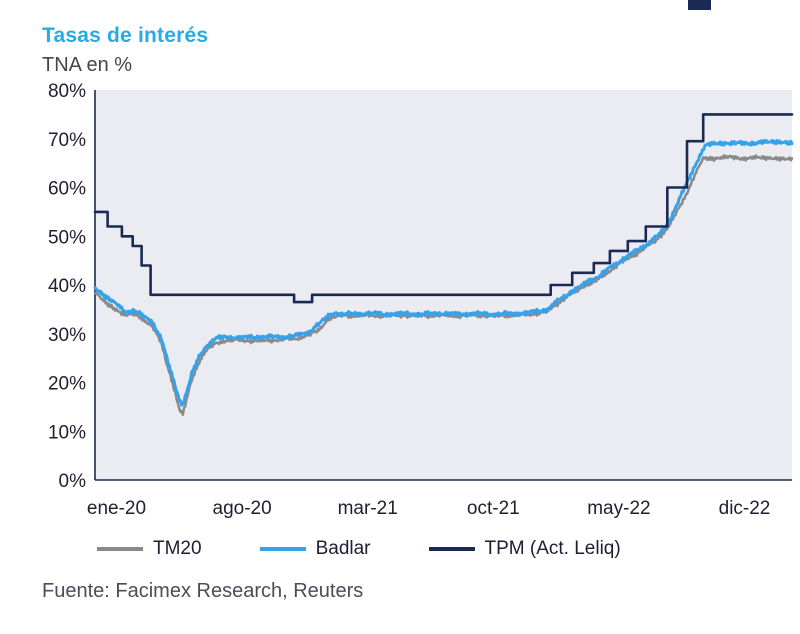  I want to click on svg-text: 30%, so click(67, 335).